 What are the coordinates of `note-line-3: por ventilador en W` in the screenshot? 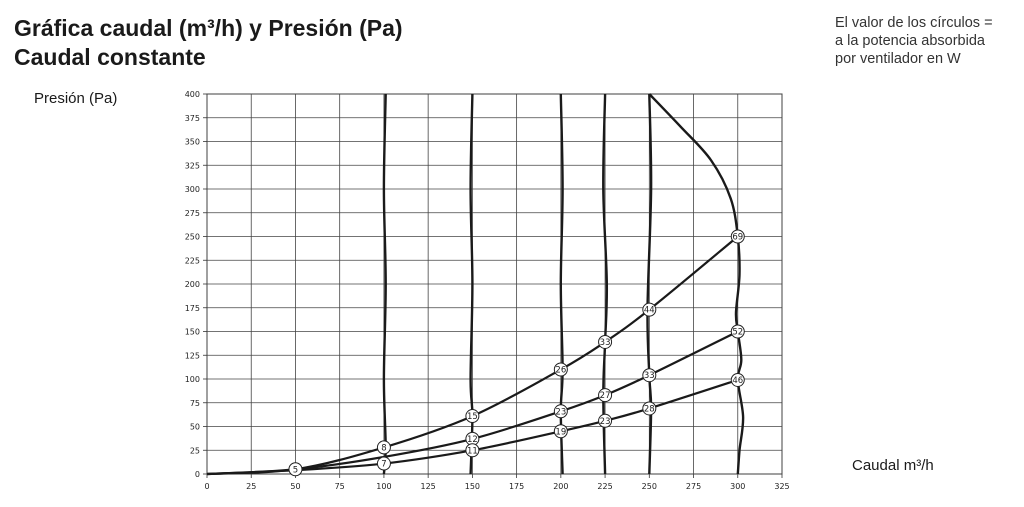 It's located at (898, 59).